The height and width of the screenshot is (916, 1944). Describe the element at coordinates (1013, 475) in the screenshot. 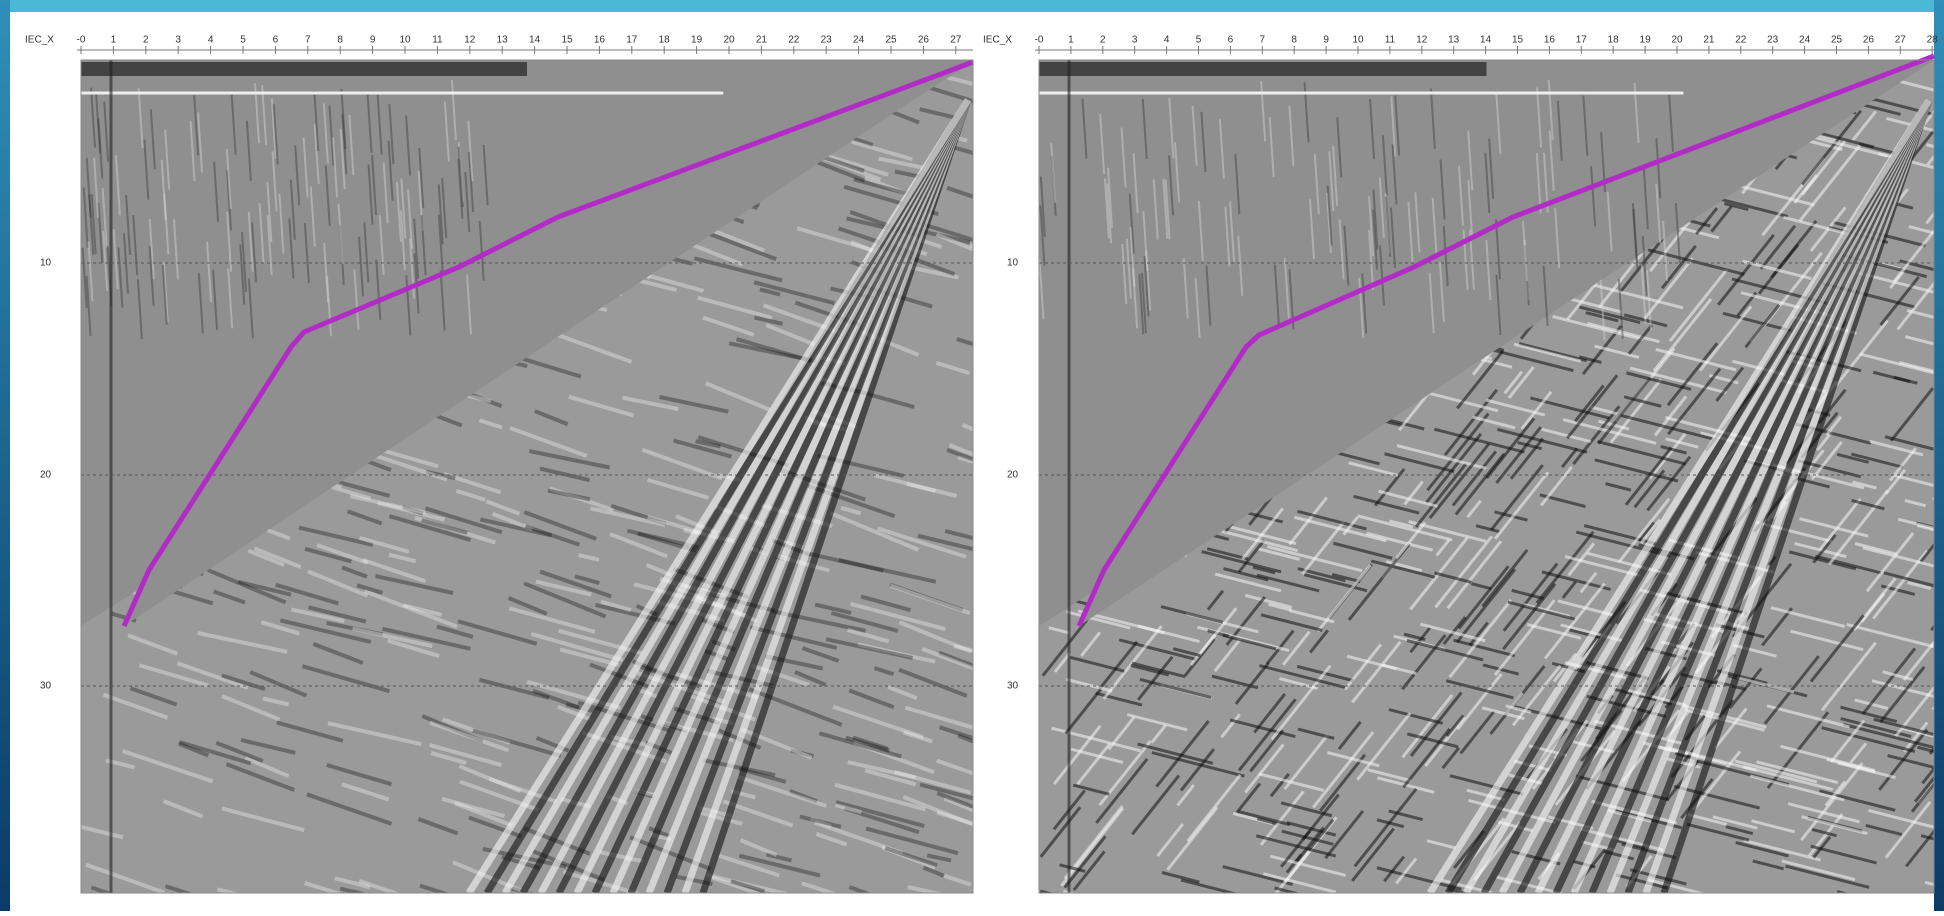

I see `y-tick-label: 20` at that location.